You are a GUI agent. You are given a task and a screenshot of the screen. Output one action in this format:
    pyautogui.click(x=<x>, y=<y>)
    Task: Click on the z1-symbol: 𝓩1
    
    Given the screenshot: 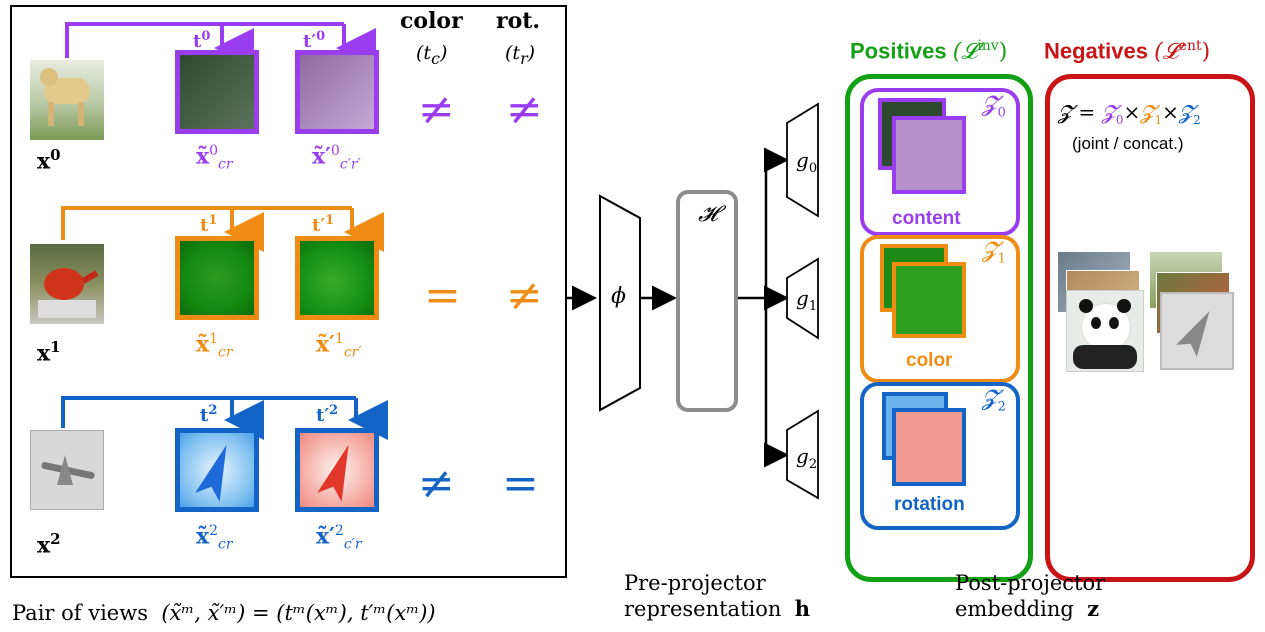 What is the action you would take?
    pyautogui.click(x=994, y=252)
    